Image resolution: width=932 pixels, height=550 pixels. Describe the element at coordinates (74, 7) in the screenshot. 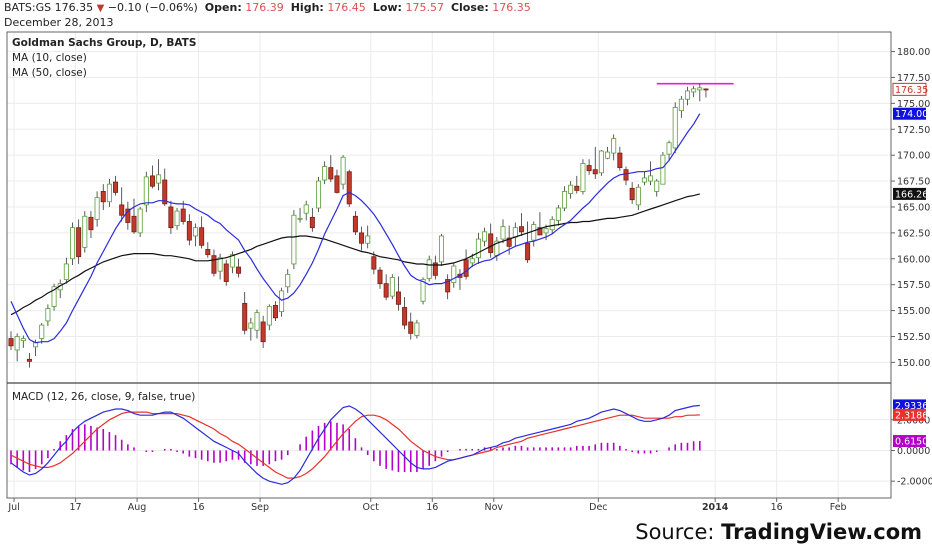

I see `last-price: 176.35` at that location.